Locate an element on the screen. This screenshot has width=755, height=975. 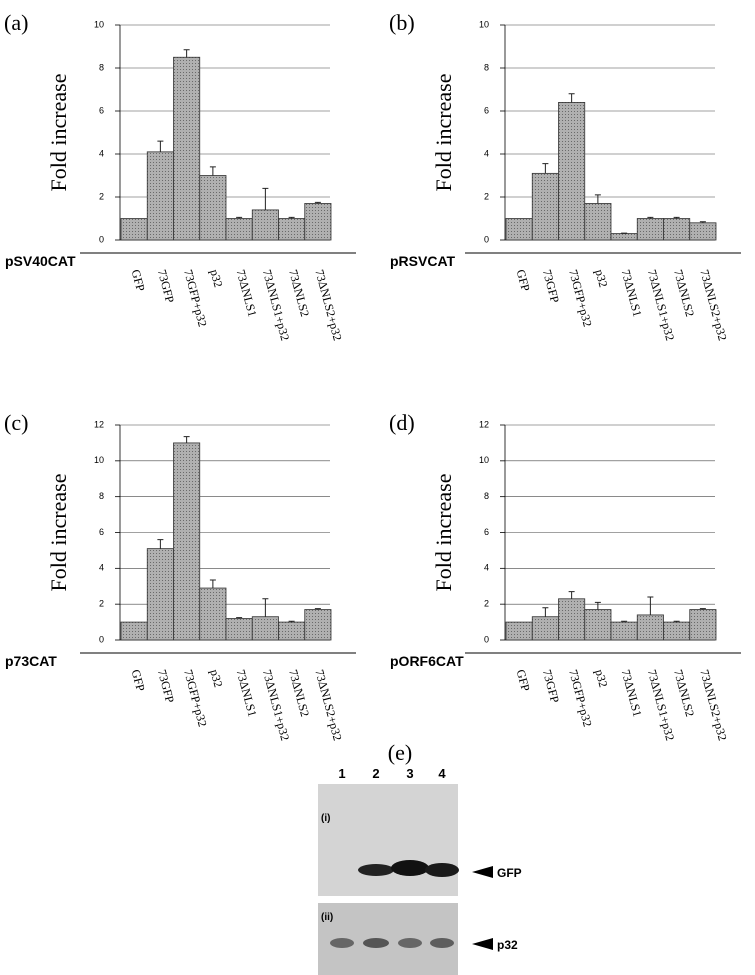
lane-label: 4 is located at coordinates (442, 773).